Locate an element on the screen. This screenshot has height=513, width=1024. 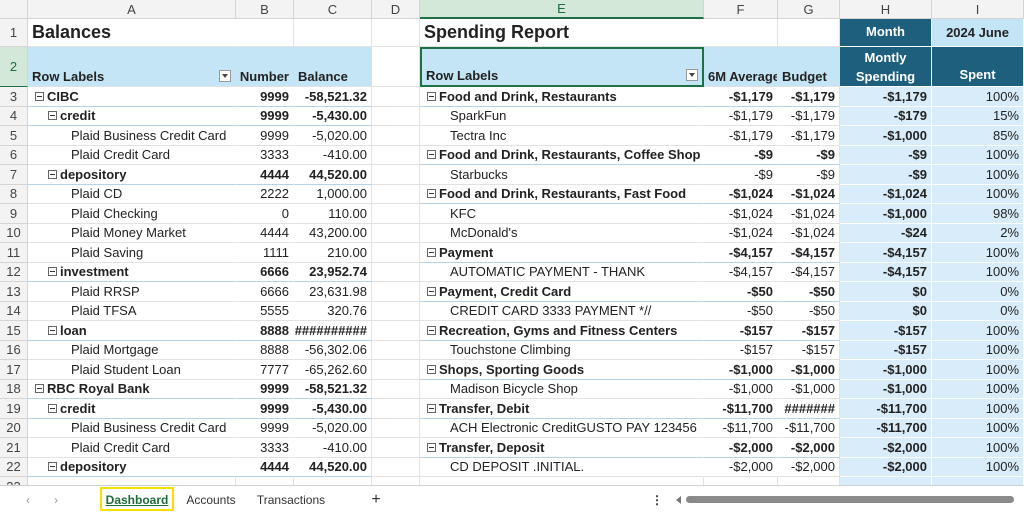
cell-text: -58,521.32 is located at coordinates (335, 96).